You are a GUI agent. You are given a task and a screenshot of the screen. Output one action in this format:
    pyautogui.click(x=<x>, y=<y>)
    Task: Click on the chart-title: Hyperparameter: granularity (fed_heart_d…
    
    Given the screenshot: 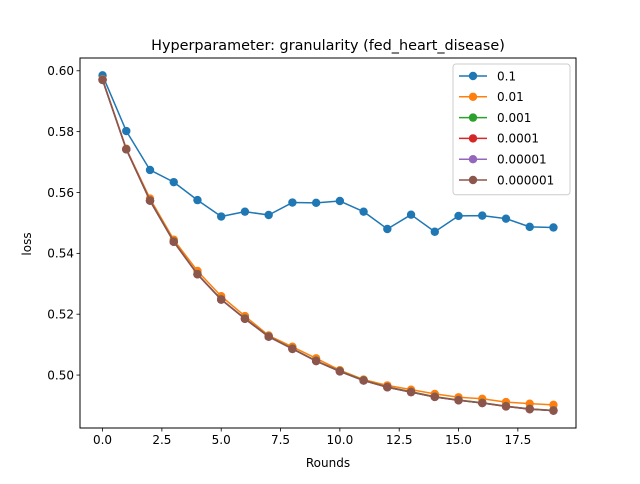 What is the action you would take?
    pyautogui.click(x=328, y=46)
    